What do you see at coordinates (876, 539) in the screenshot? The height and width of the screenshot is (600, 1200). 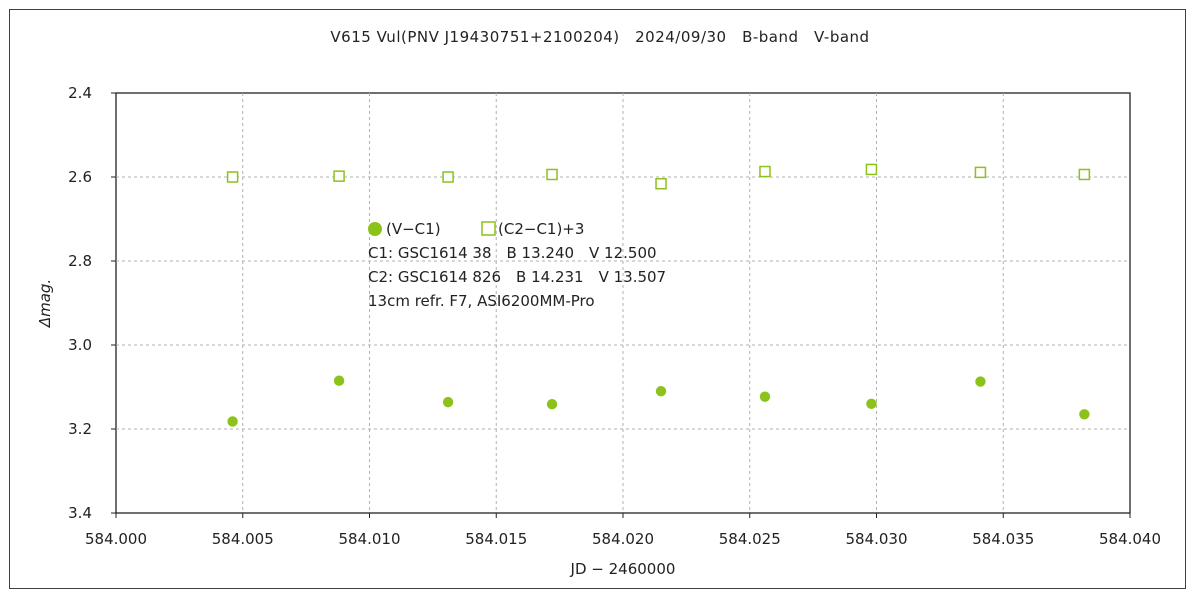 I see `x-tick-label: 584.030` at bounding box center [876, 539].